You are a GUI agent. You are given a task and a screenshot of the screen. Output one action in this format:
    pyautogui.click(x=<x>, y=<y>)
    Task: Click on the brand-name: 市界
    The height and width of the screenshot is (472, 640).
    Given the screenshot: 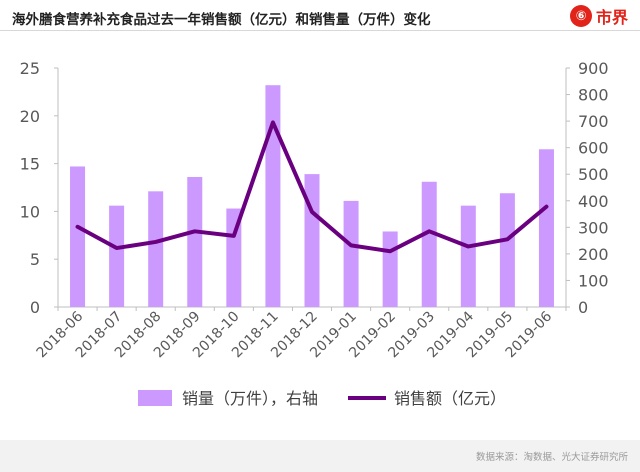 What is the action you would take?
    pyautogui.click(x=611, y=17)
    